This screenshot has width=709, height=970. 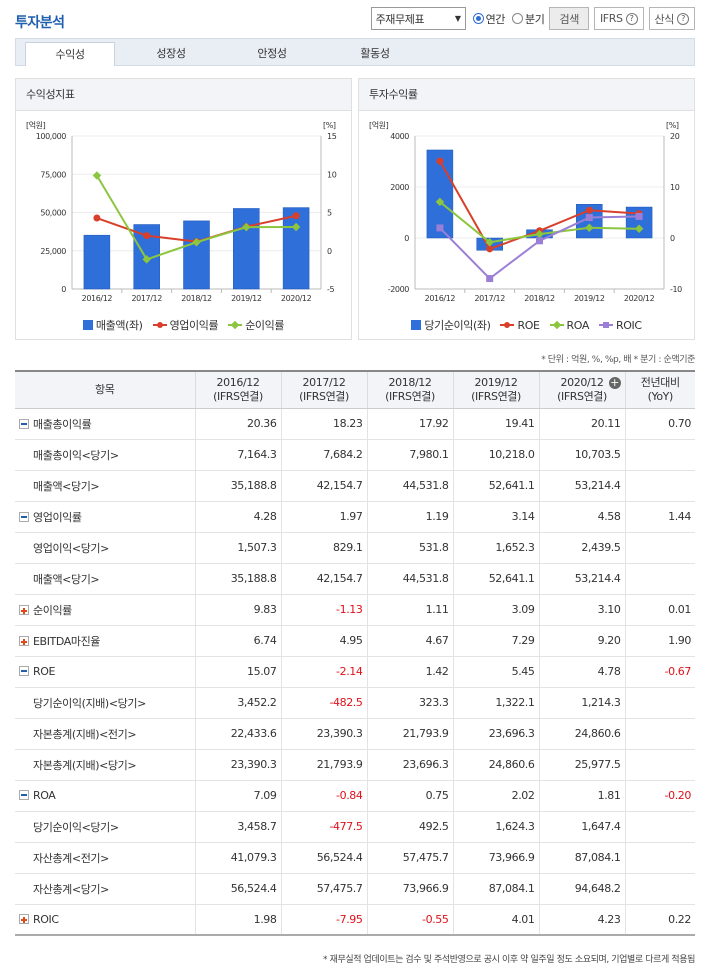 What do you see at coordinates (495, 703) in the screenshot?
I see `table-cell: 1,322.1` at bounding box center [495, 703].